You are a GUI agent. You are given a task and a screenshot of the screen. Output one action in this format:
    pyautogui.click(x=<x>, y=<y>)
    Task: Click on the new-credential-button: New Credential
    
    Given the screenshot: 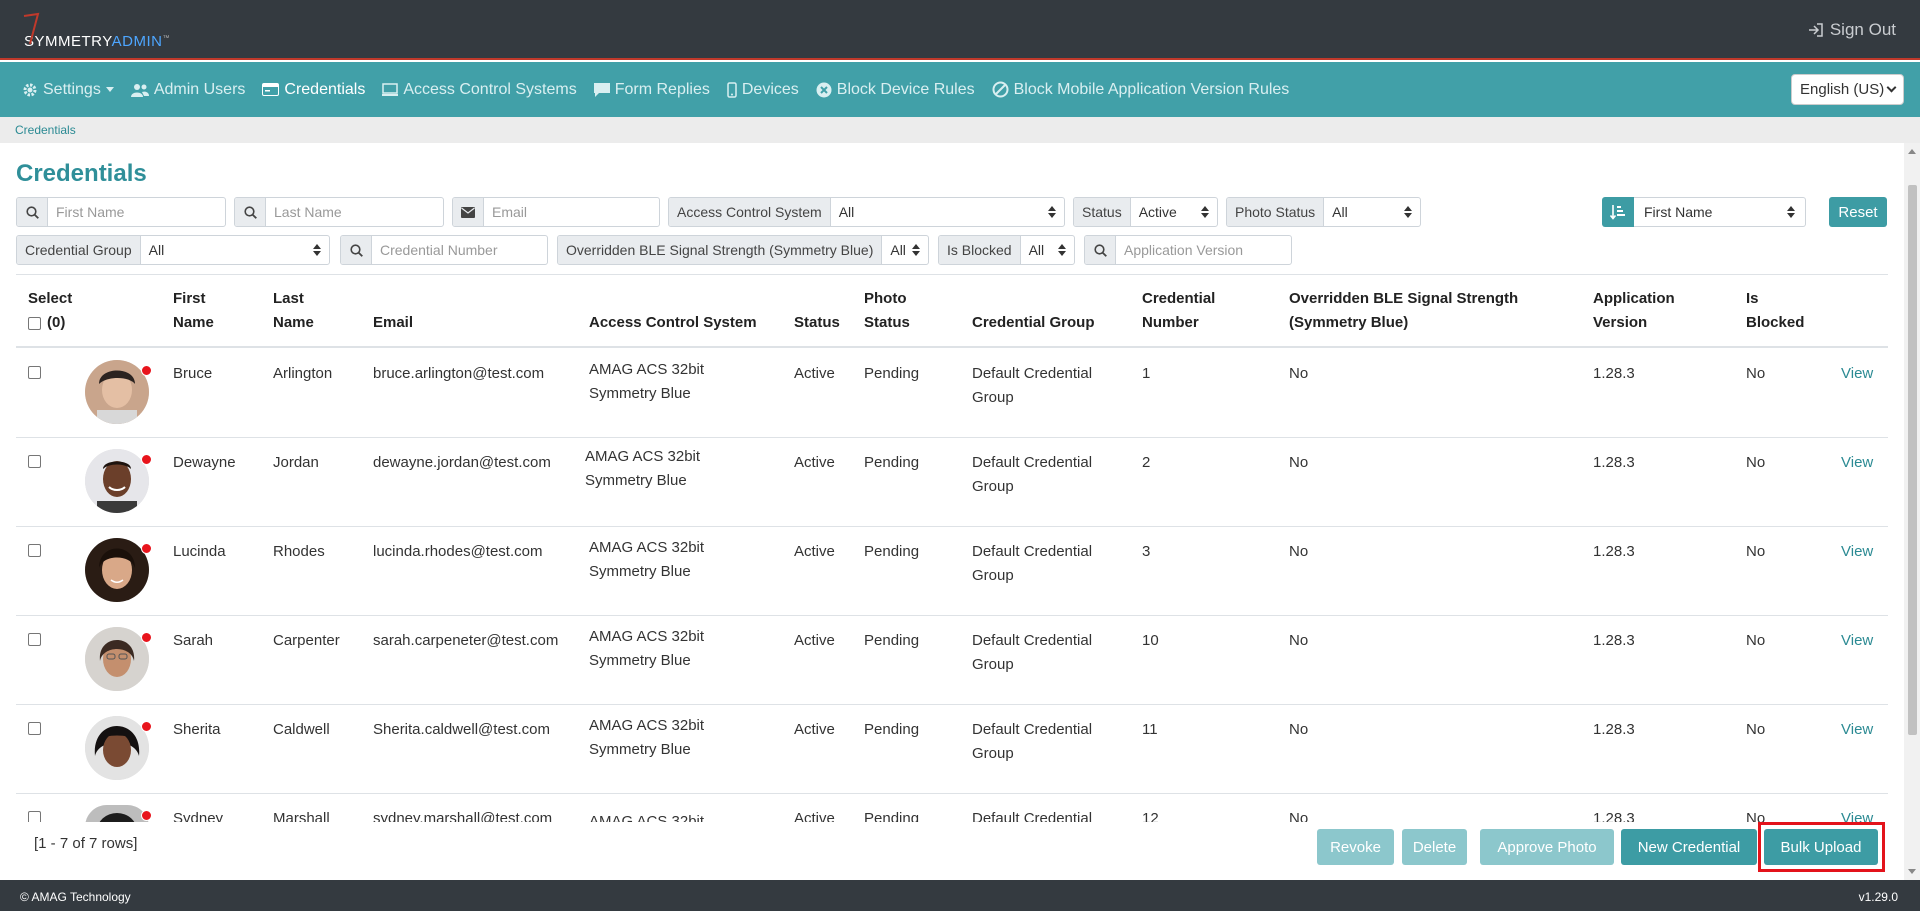 What is the action you would take?
    pyautogui.click(x=1689, y=847)
    